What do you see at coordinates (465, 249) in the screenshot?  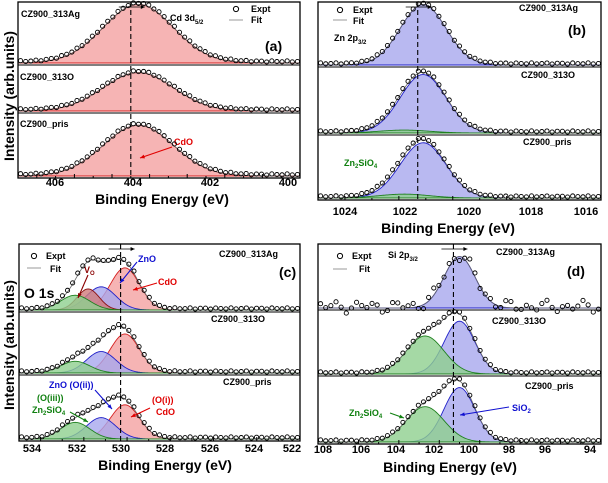 I see `shift-arrow-head` at bounding box center [465, 249].